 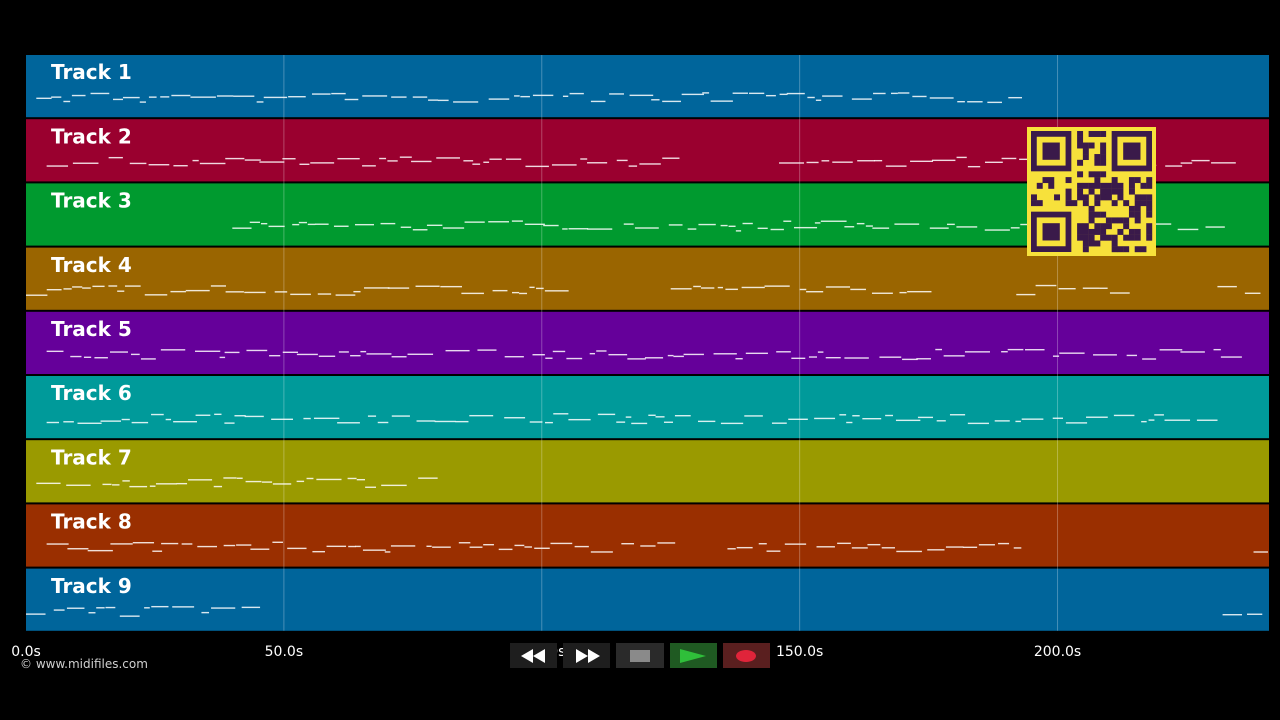 What do you see at coordinates (746, 655) in the screenshot?
I see `record-button` at bounding box center [746, 655].